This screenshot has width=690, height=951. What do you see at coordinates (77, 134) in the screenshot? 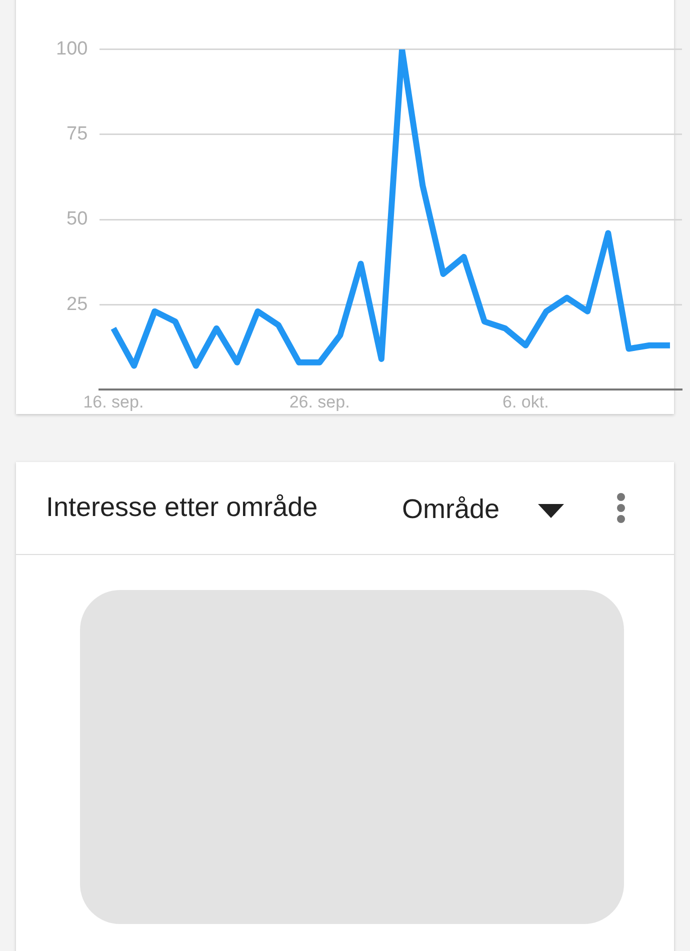
I see `y-tick-label: 75` at bounding box center [77, 134].